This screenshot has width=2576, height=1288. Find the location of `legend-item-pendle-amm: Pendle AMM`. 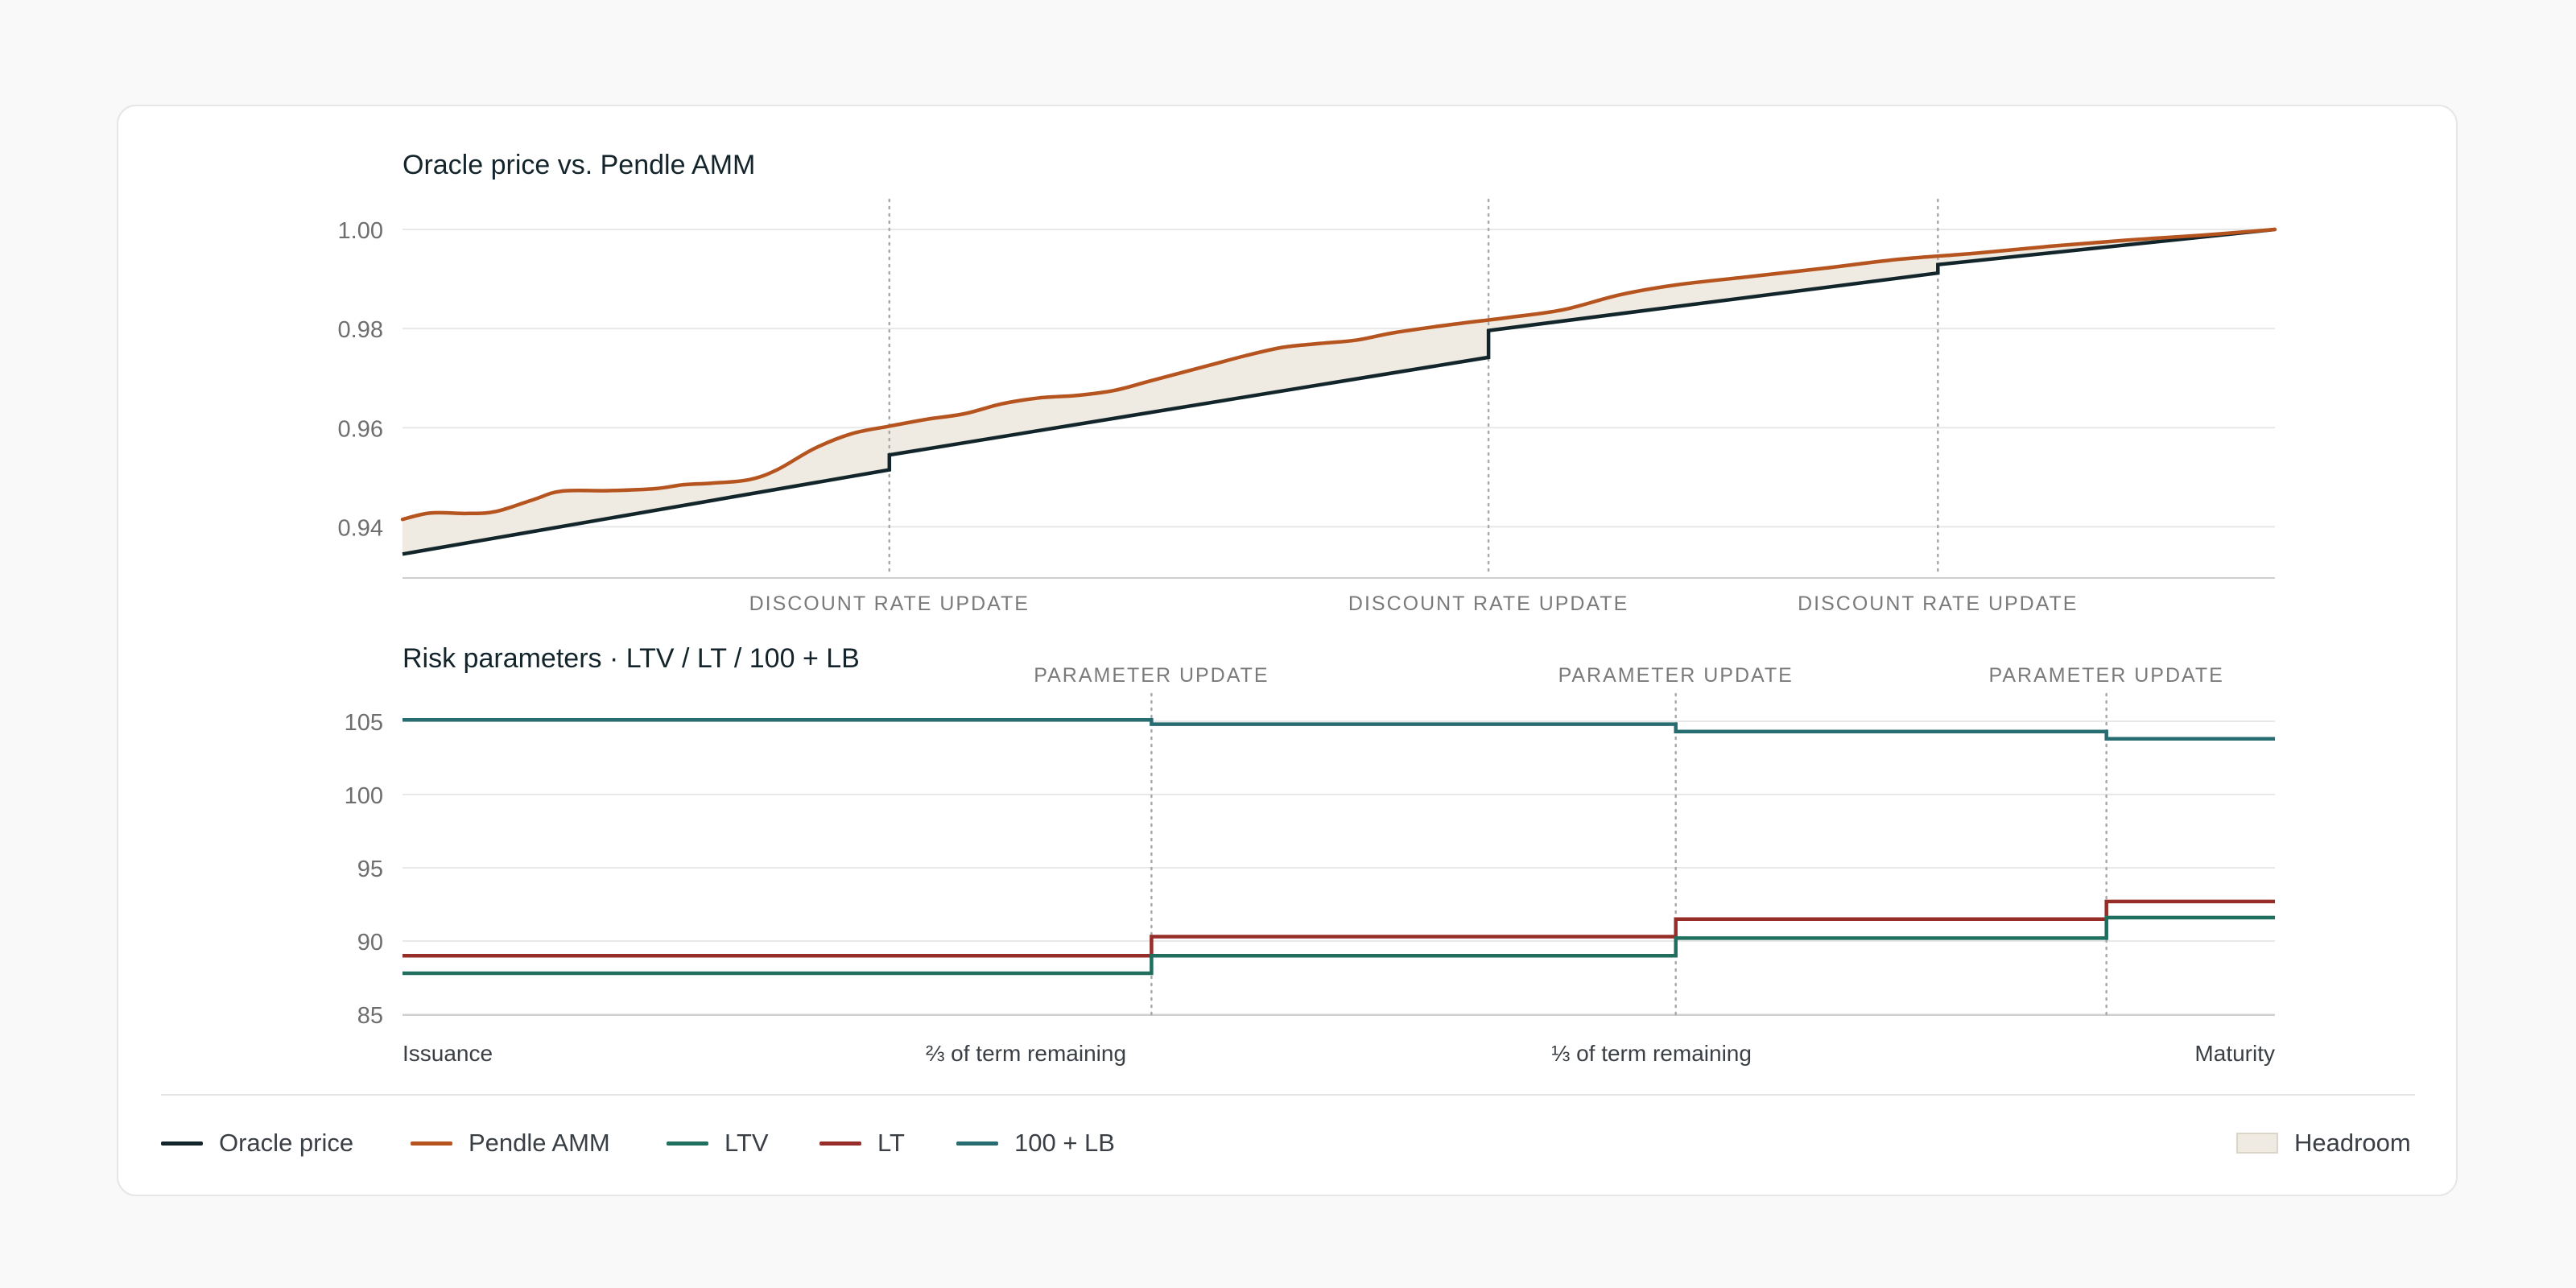

legend-item-pendle-amm: Pendle AMM is located at coordinates (510, 1143).